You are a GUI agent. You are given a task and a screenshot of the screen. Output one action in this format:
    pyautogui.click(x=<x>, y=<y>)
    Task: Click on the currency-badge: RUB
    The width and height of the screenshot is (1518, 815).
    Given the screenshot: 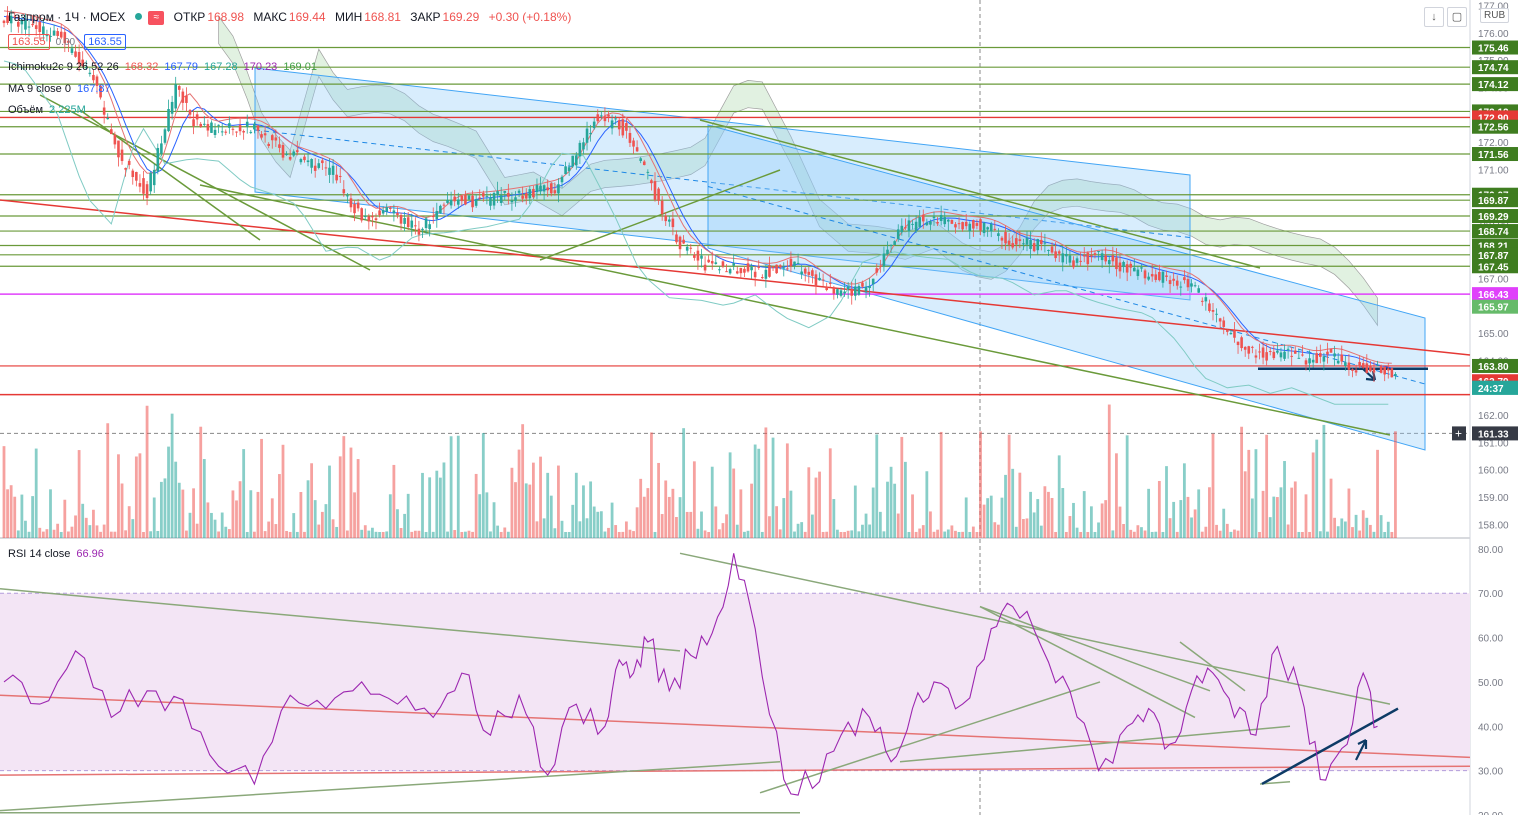 What is the action you would take?
    pyautogui.click(x=1495, y=15)
    